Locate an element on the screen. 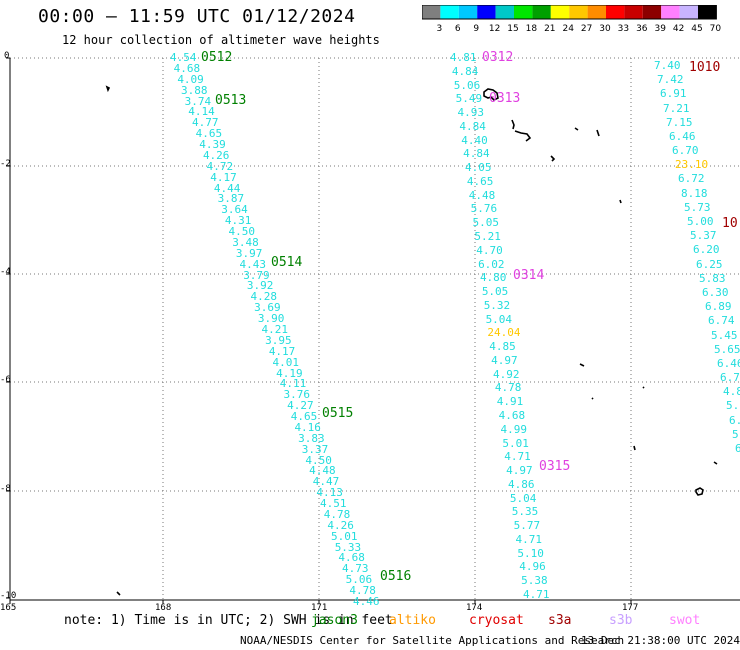 This screenshot has width=740, height=650. wave-height-value: 4.99 is located at coordinates (514, 429).